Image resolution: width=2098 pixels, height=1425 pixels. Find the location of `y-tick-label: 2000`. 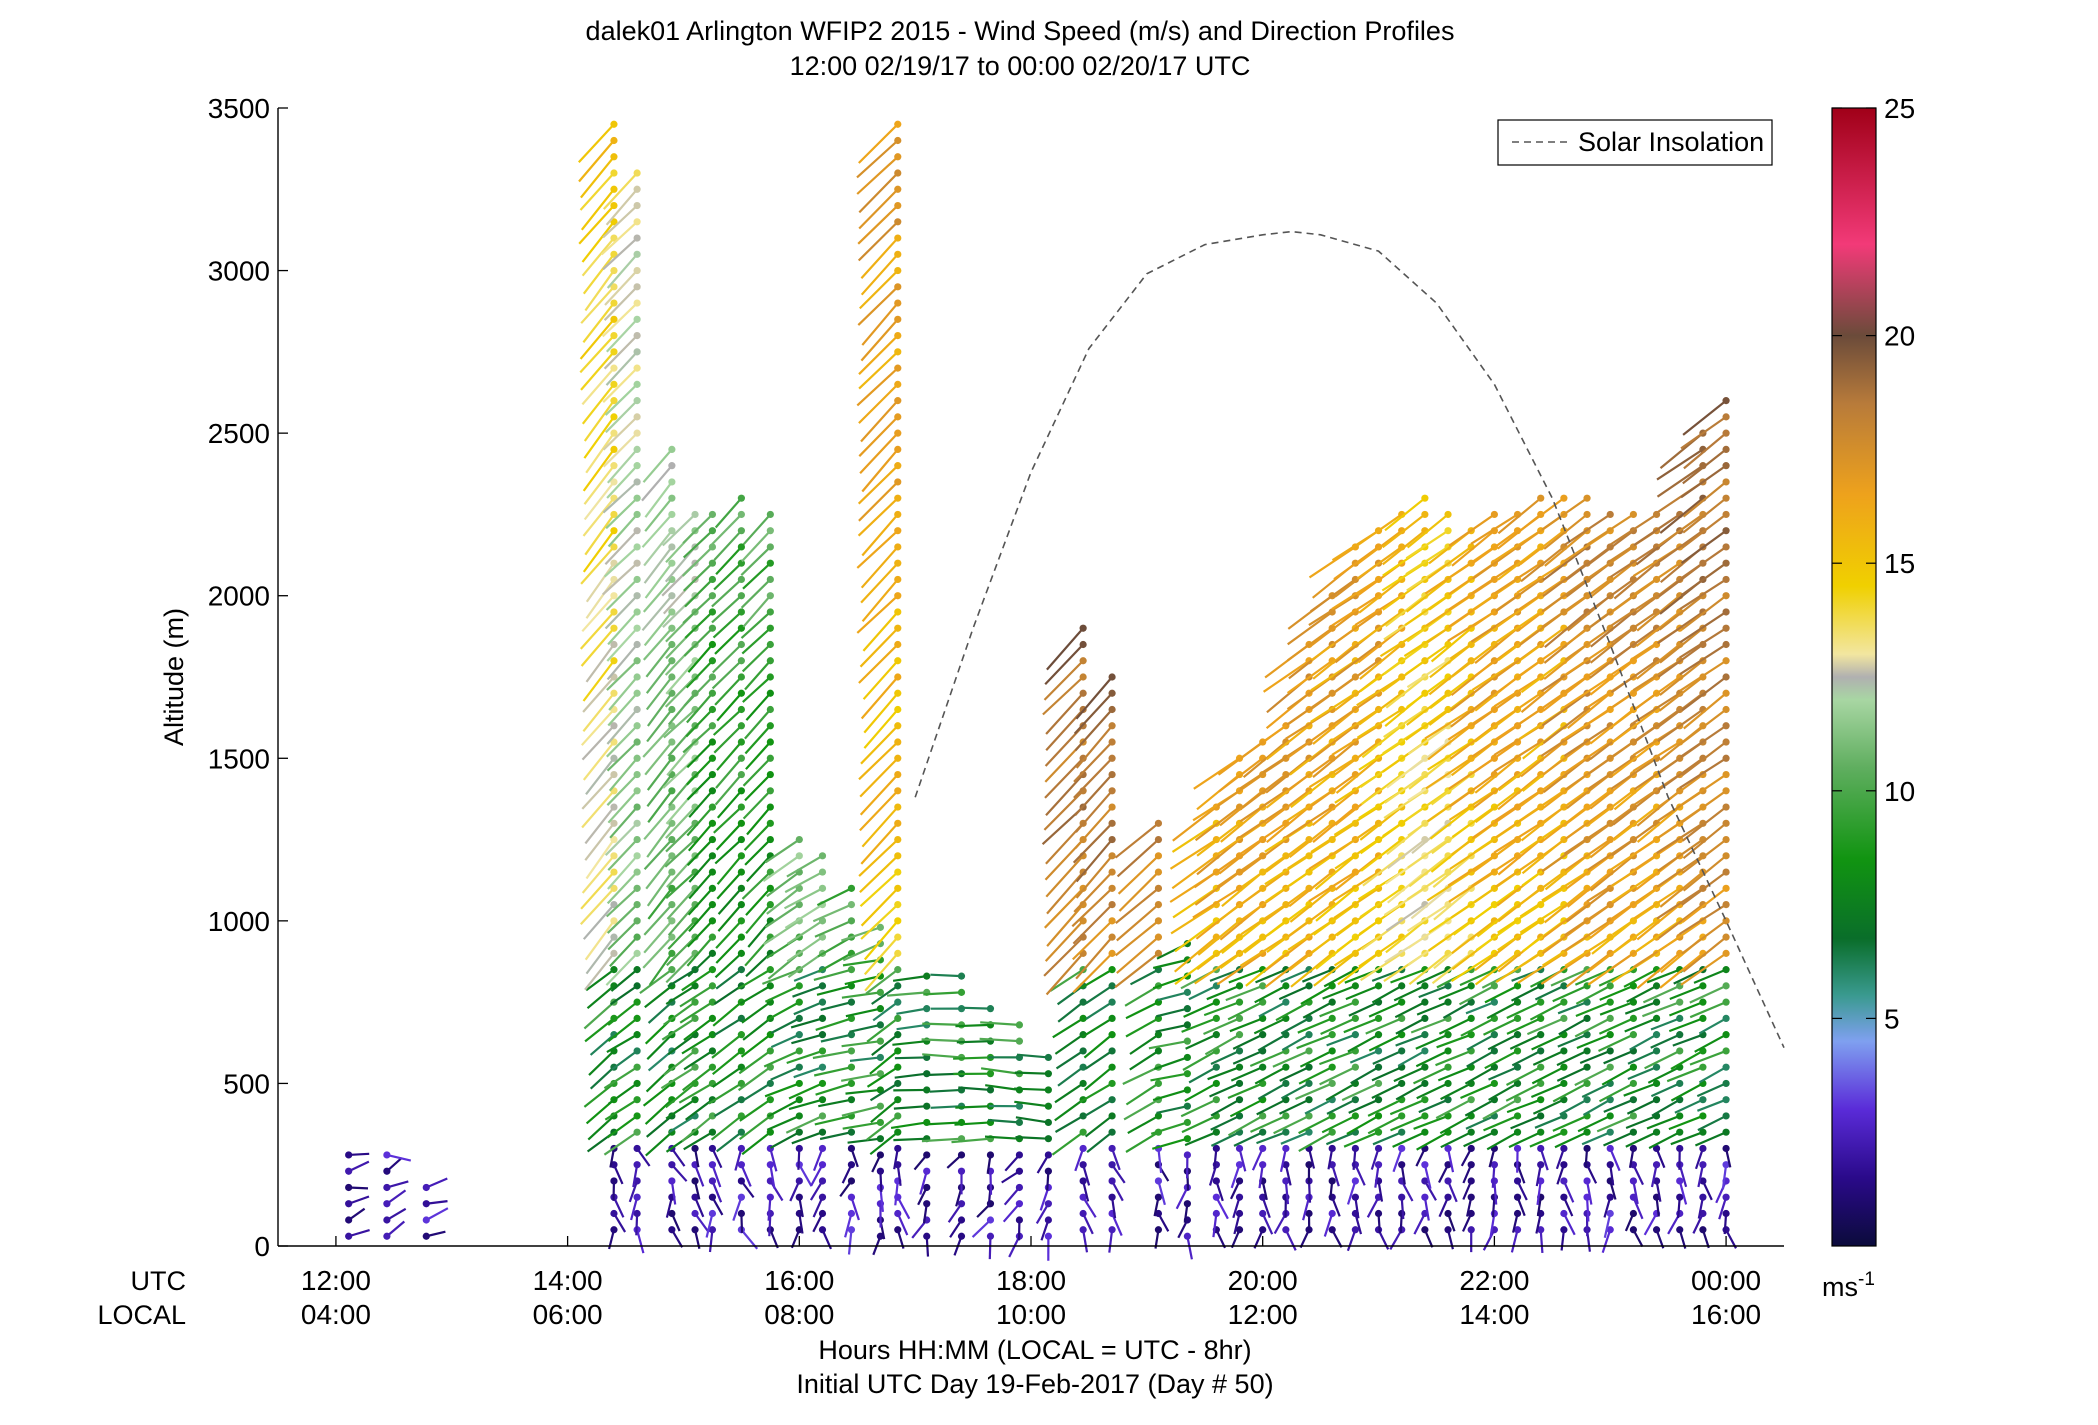

y-tick-label: 2000 is located at coordinates (239, 596).